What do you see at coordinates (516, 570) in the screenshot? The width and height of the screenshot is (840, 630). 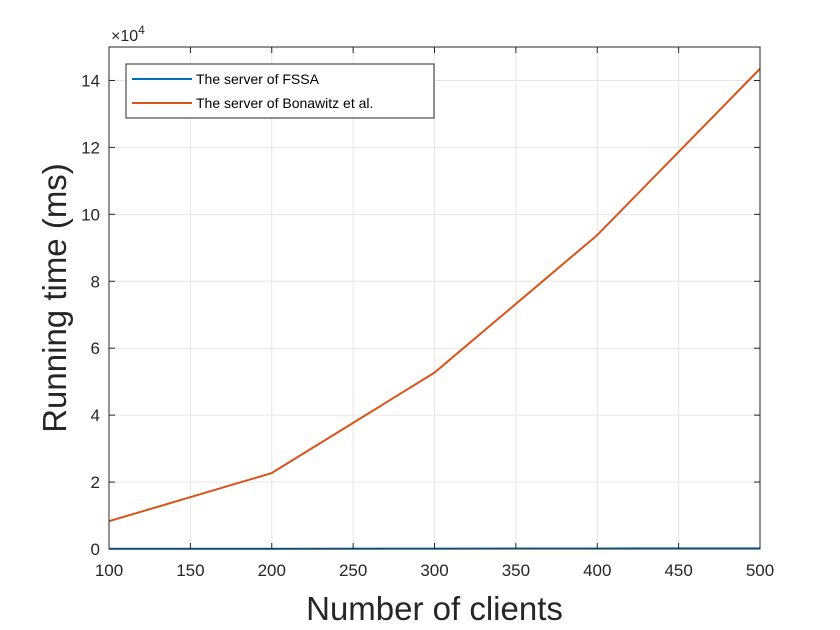 I see `x-tick-label: 350` at bounding box center [516, 570].